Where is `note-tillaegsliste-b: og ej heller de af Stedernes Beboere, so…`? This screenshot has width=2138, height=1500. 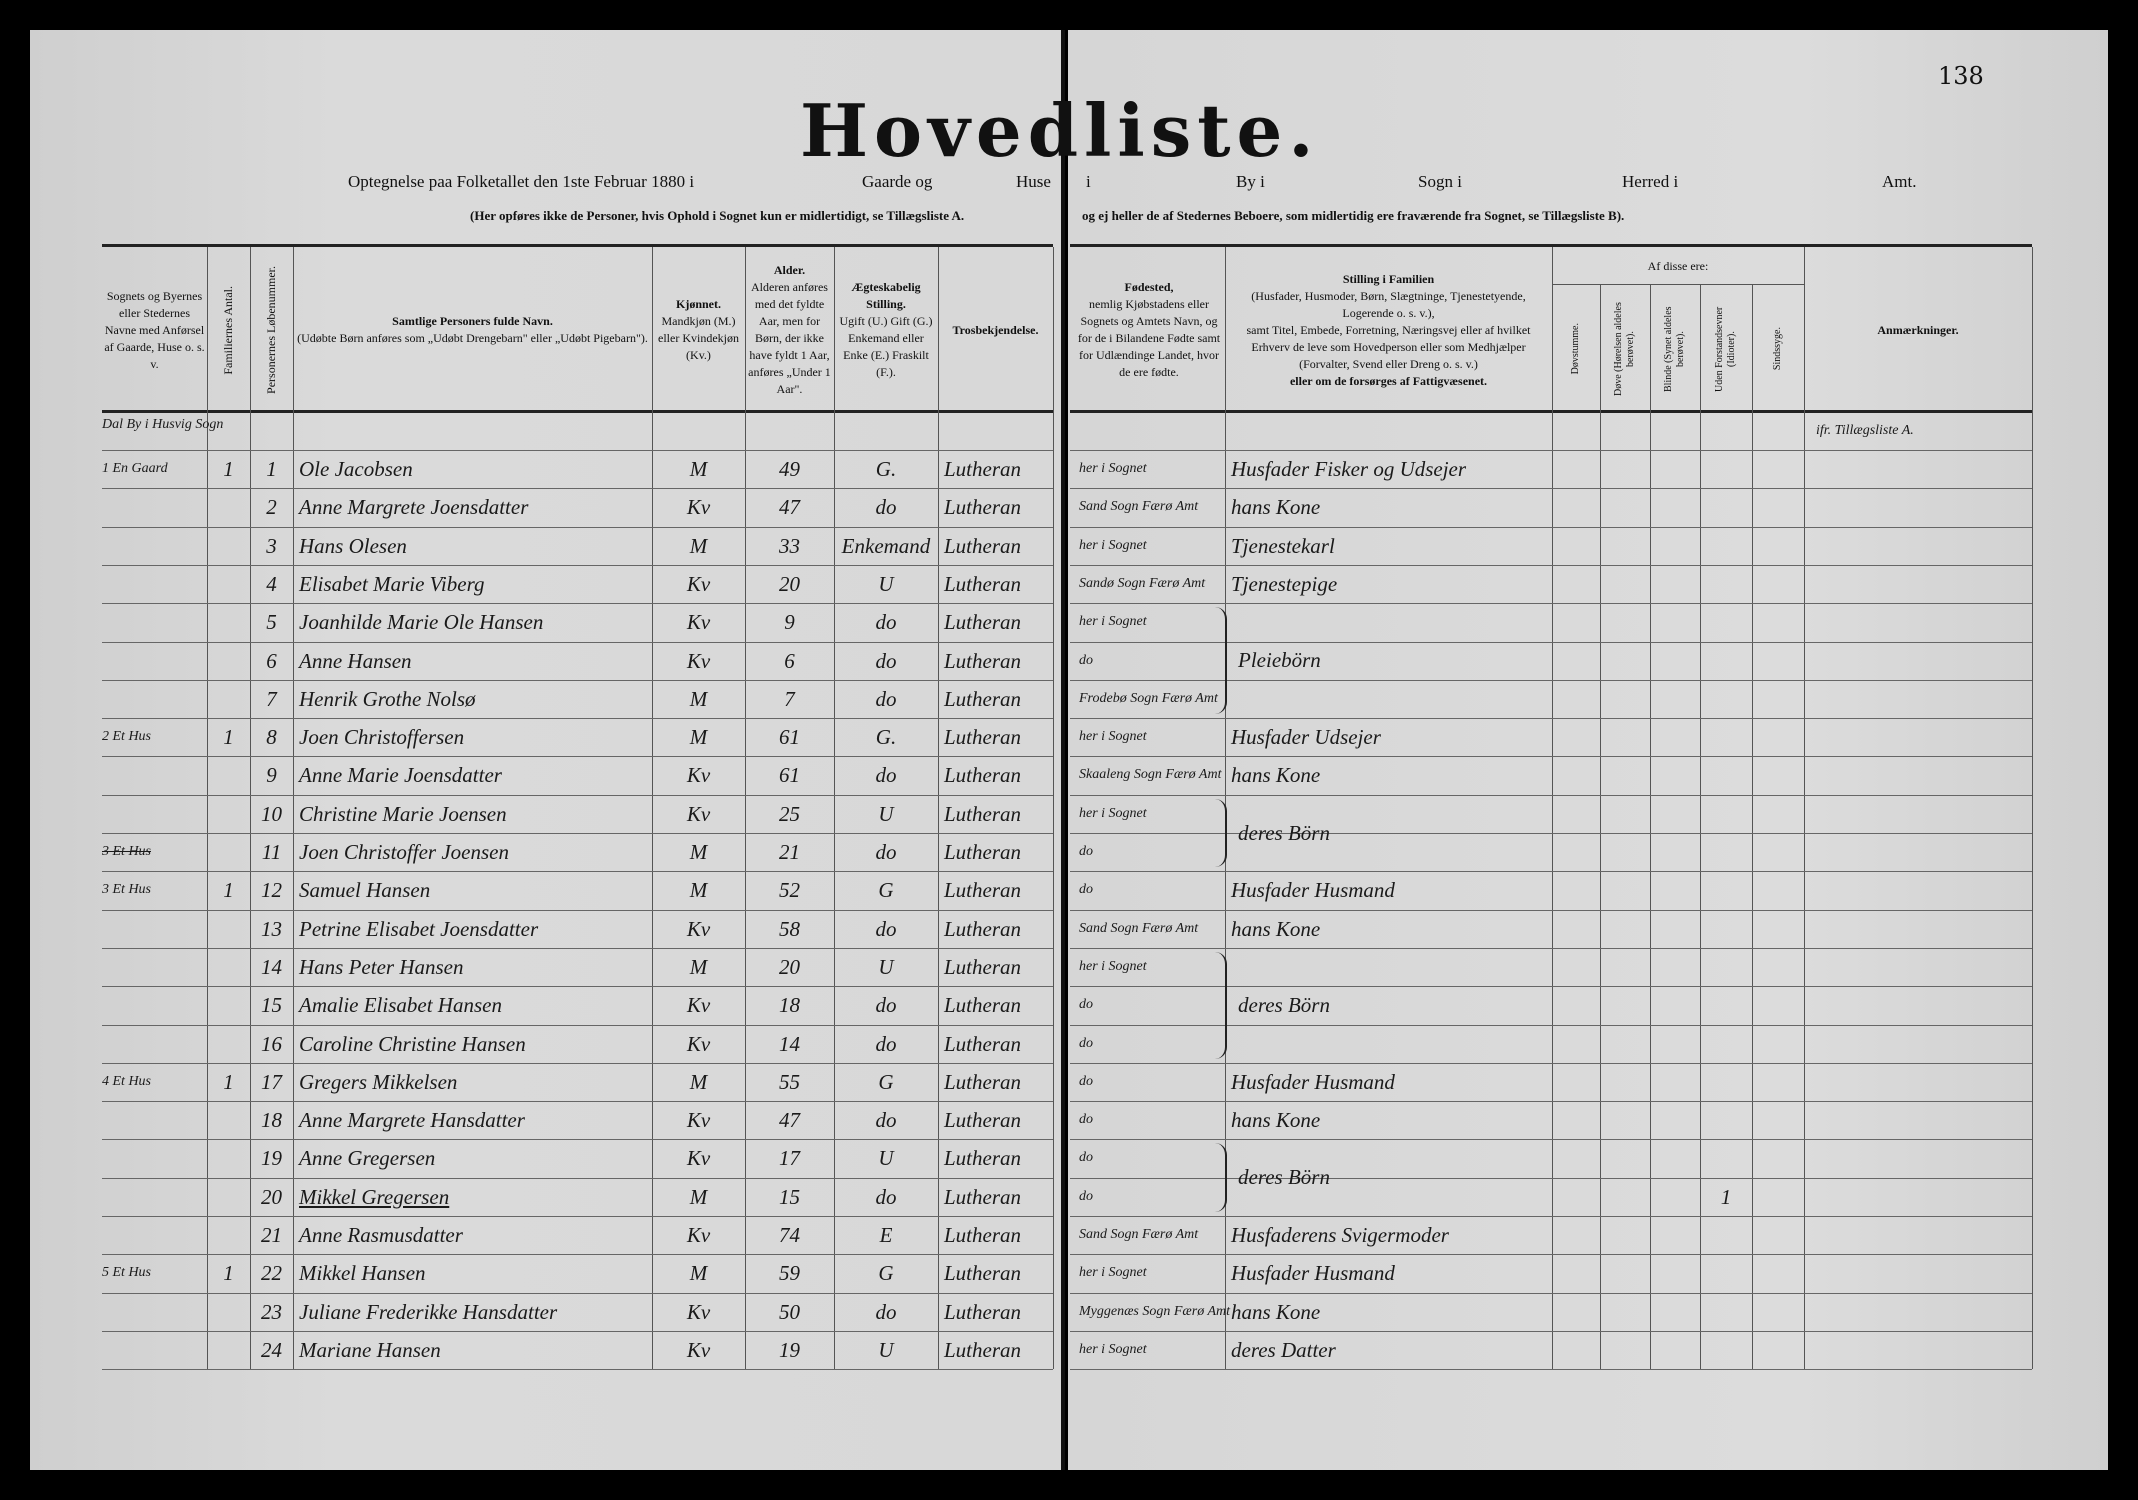 note-tillaegsliste-b: og ej heller de af Stedernes Beboere, so… is located at coordinates (1353, 215).